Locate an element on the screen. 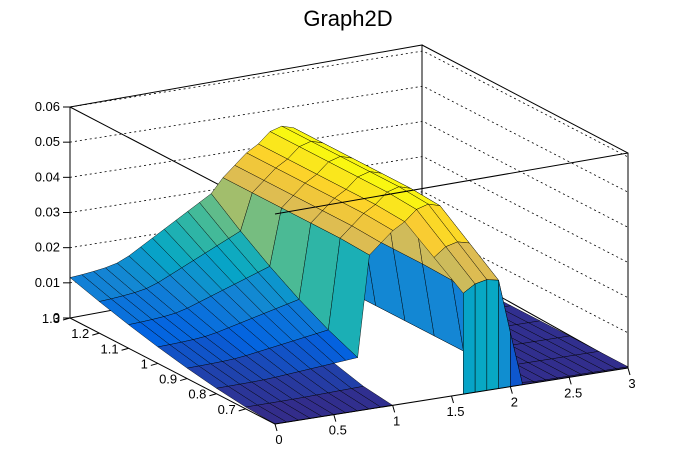  y-axis-line is located at coordinates (172, 371).